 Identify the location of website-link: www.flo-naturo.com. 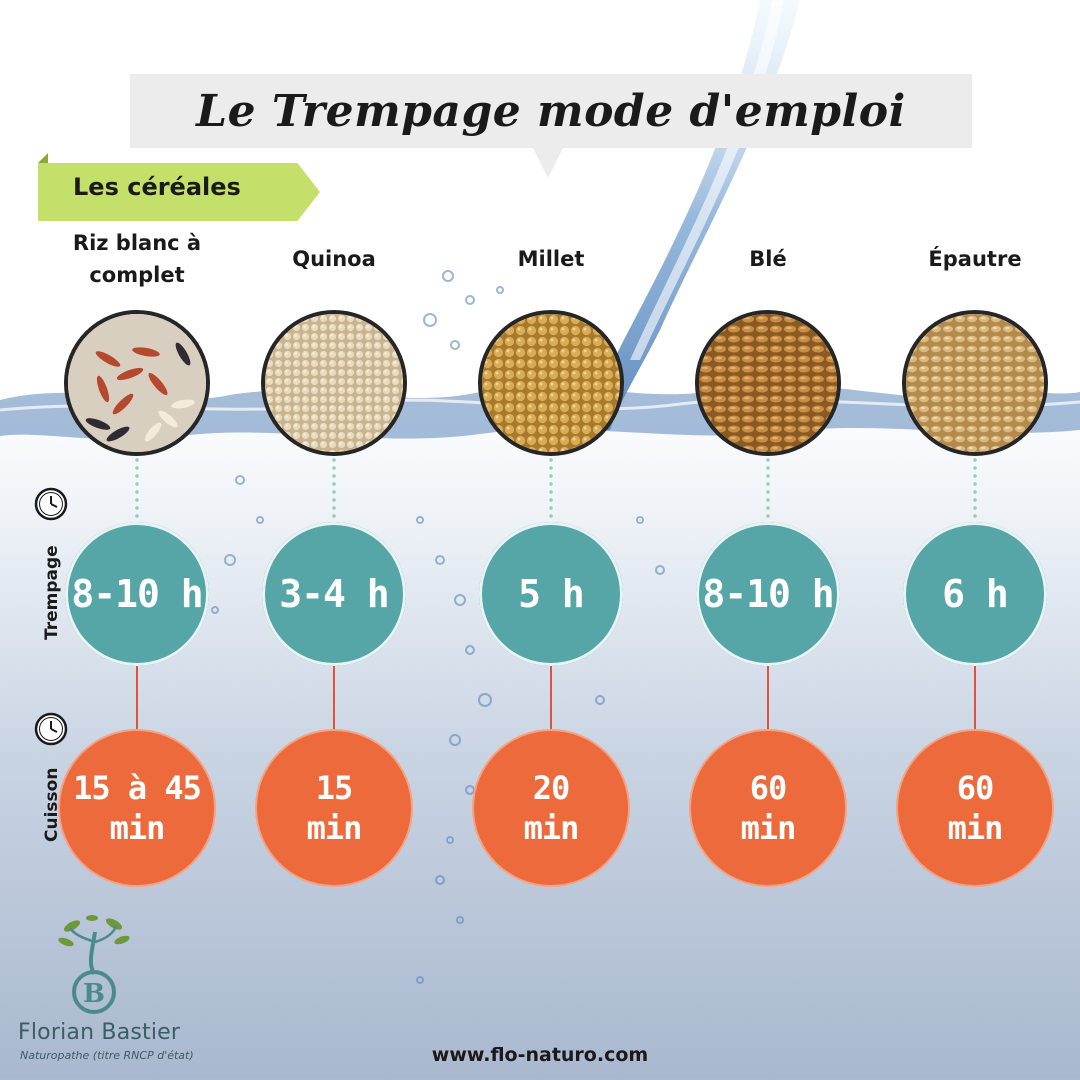
(540, 1055).